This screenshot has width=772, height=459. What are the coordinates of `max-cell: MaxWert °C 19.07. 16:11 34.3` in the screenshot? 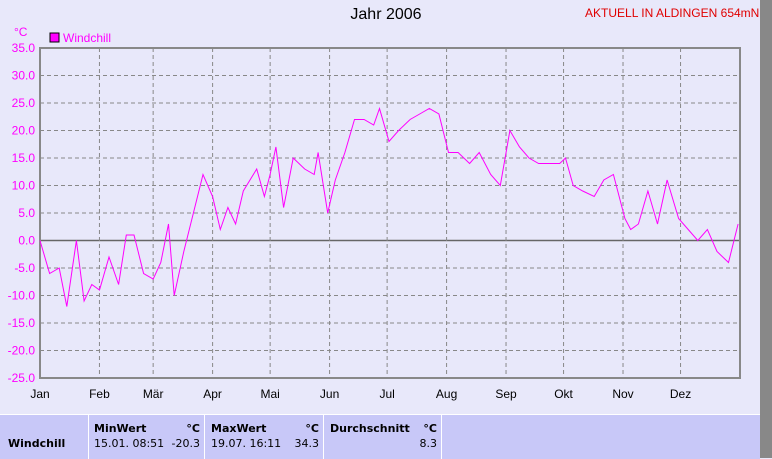 It's located at (264, 437).